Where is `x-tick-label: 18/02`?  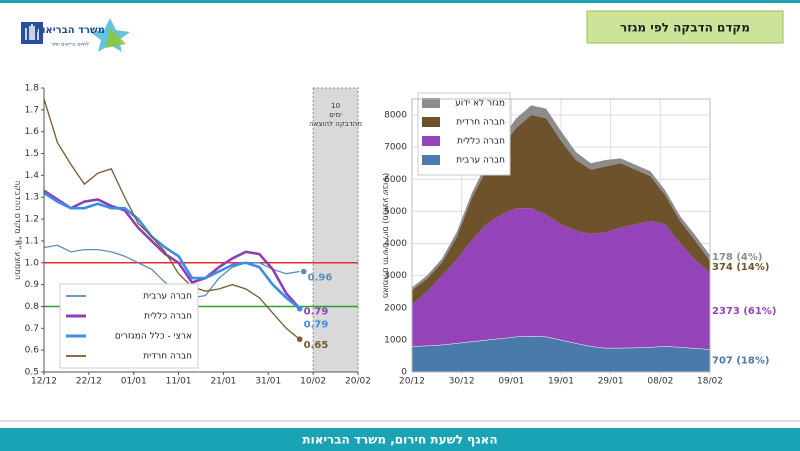 x-tick-label: 18/02 is located at coordinates (710, 382).